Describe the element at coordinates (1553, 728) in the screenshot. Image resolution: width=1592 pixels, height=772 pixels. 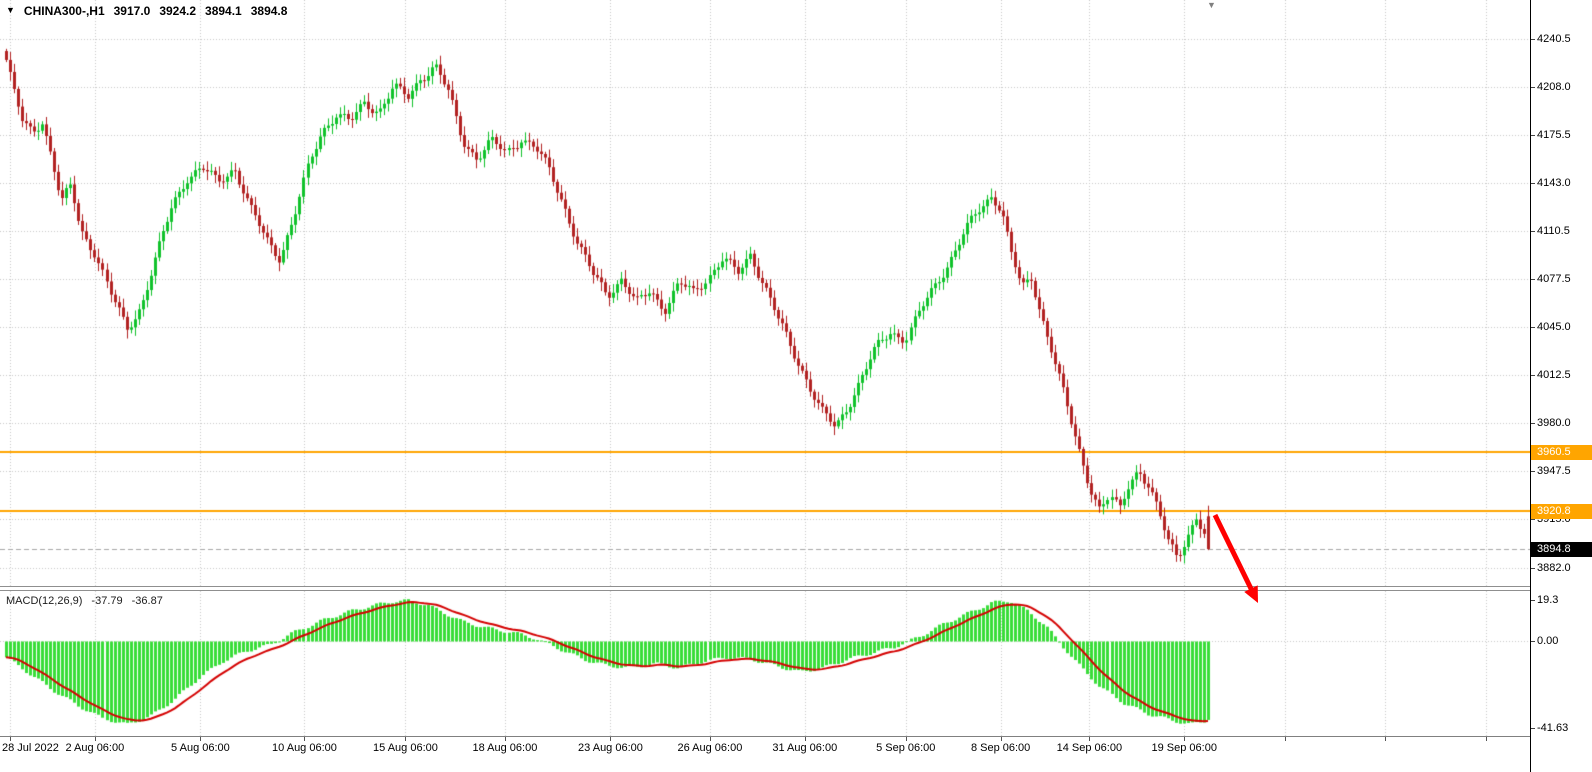
I see `macd-tick-label: -41.63` at that location.